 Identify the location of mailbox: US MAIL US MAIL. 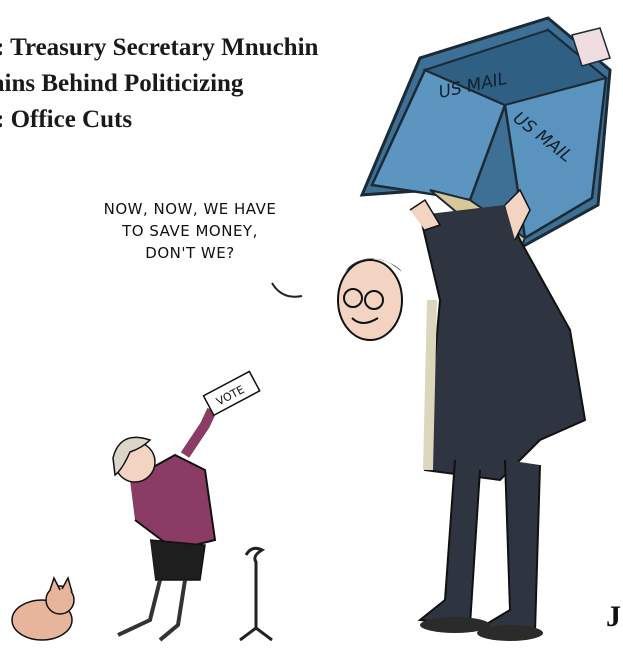
(485, 134).